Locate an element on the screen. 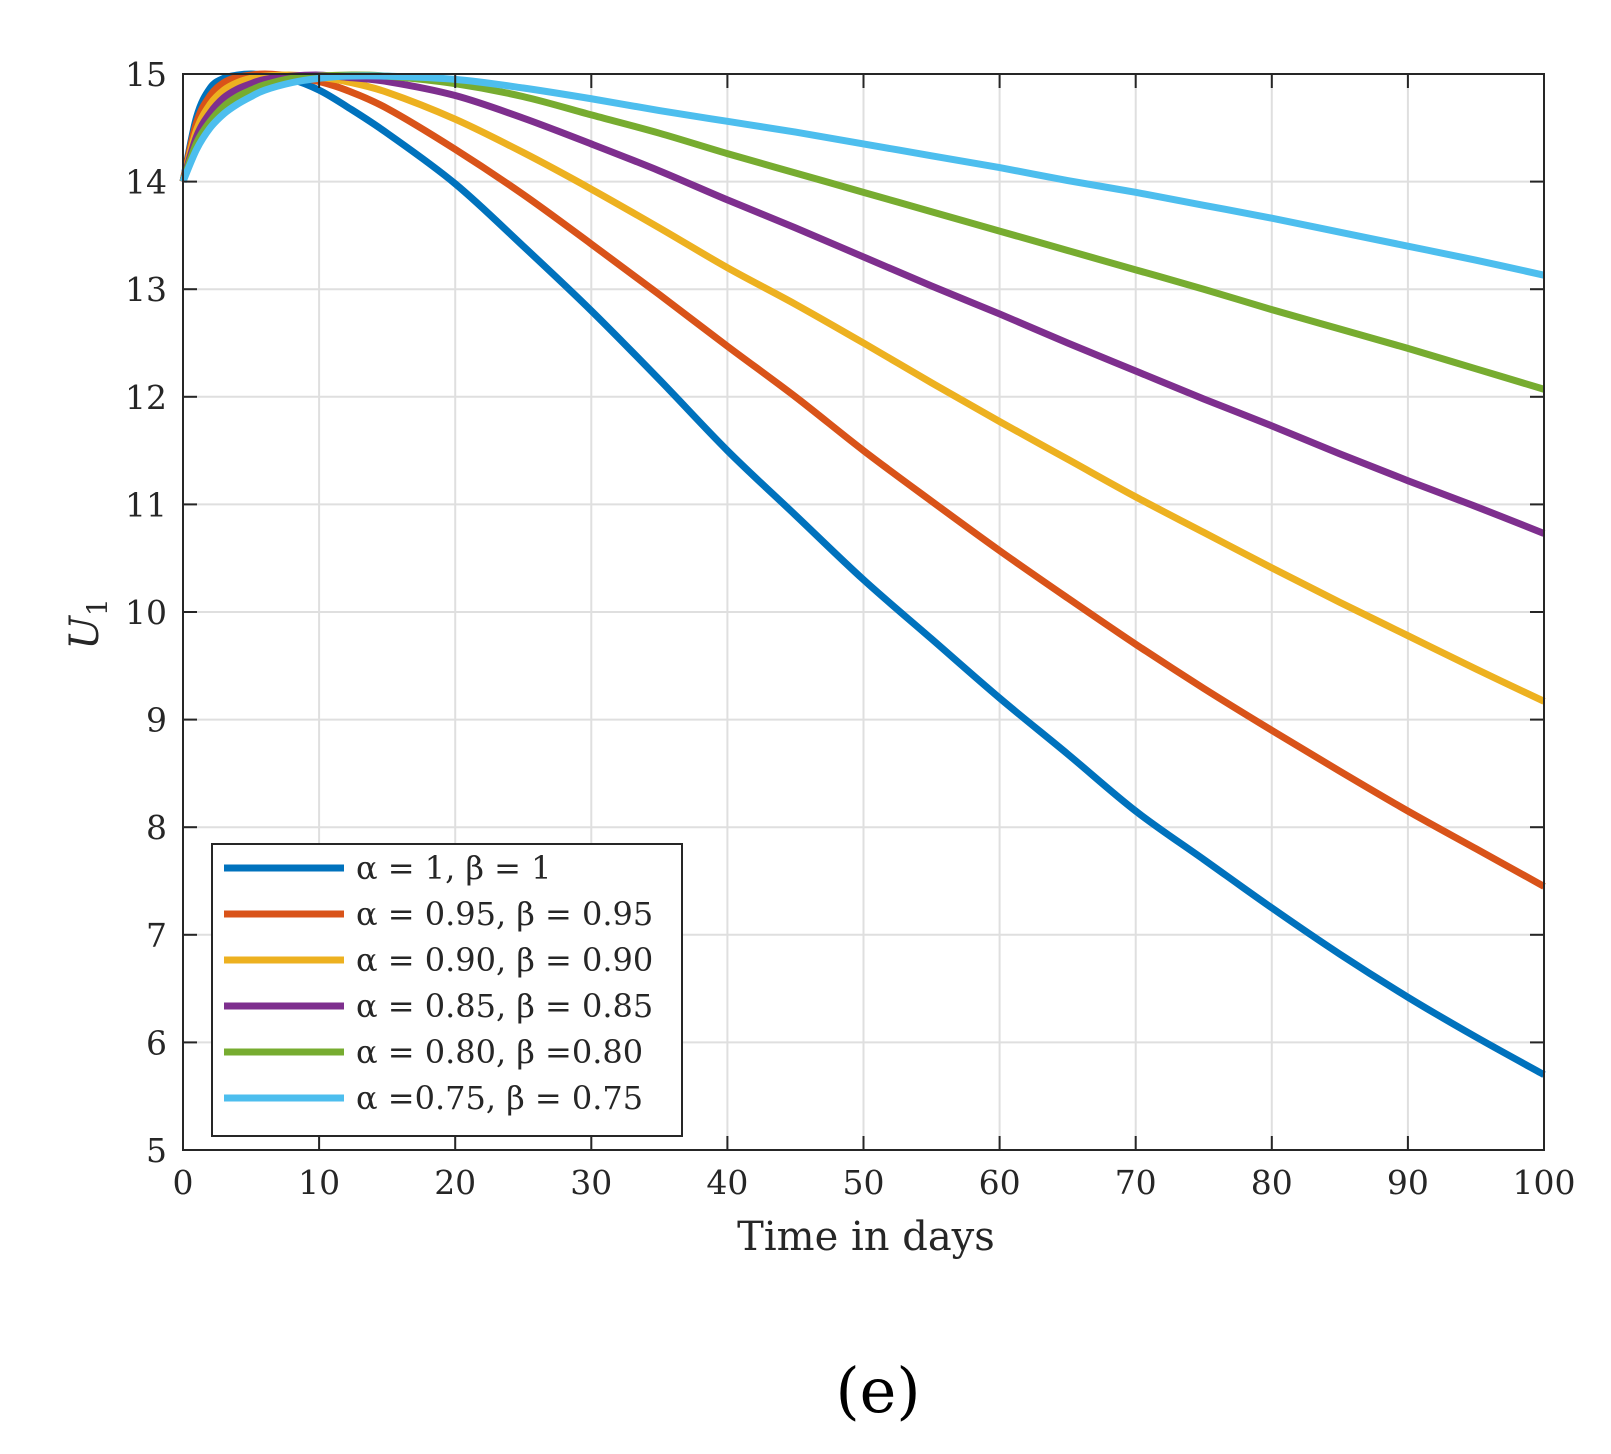  legend-label-2: α = 0.95, β = 0.95 is located at coordinates (504, 914).